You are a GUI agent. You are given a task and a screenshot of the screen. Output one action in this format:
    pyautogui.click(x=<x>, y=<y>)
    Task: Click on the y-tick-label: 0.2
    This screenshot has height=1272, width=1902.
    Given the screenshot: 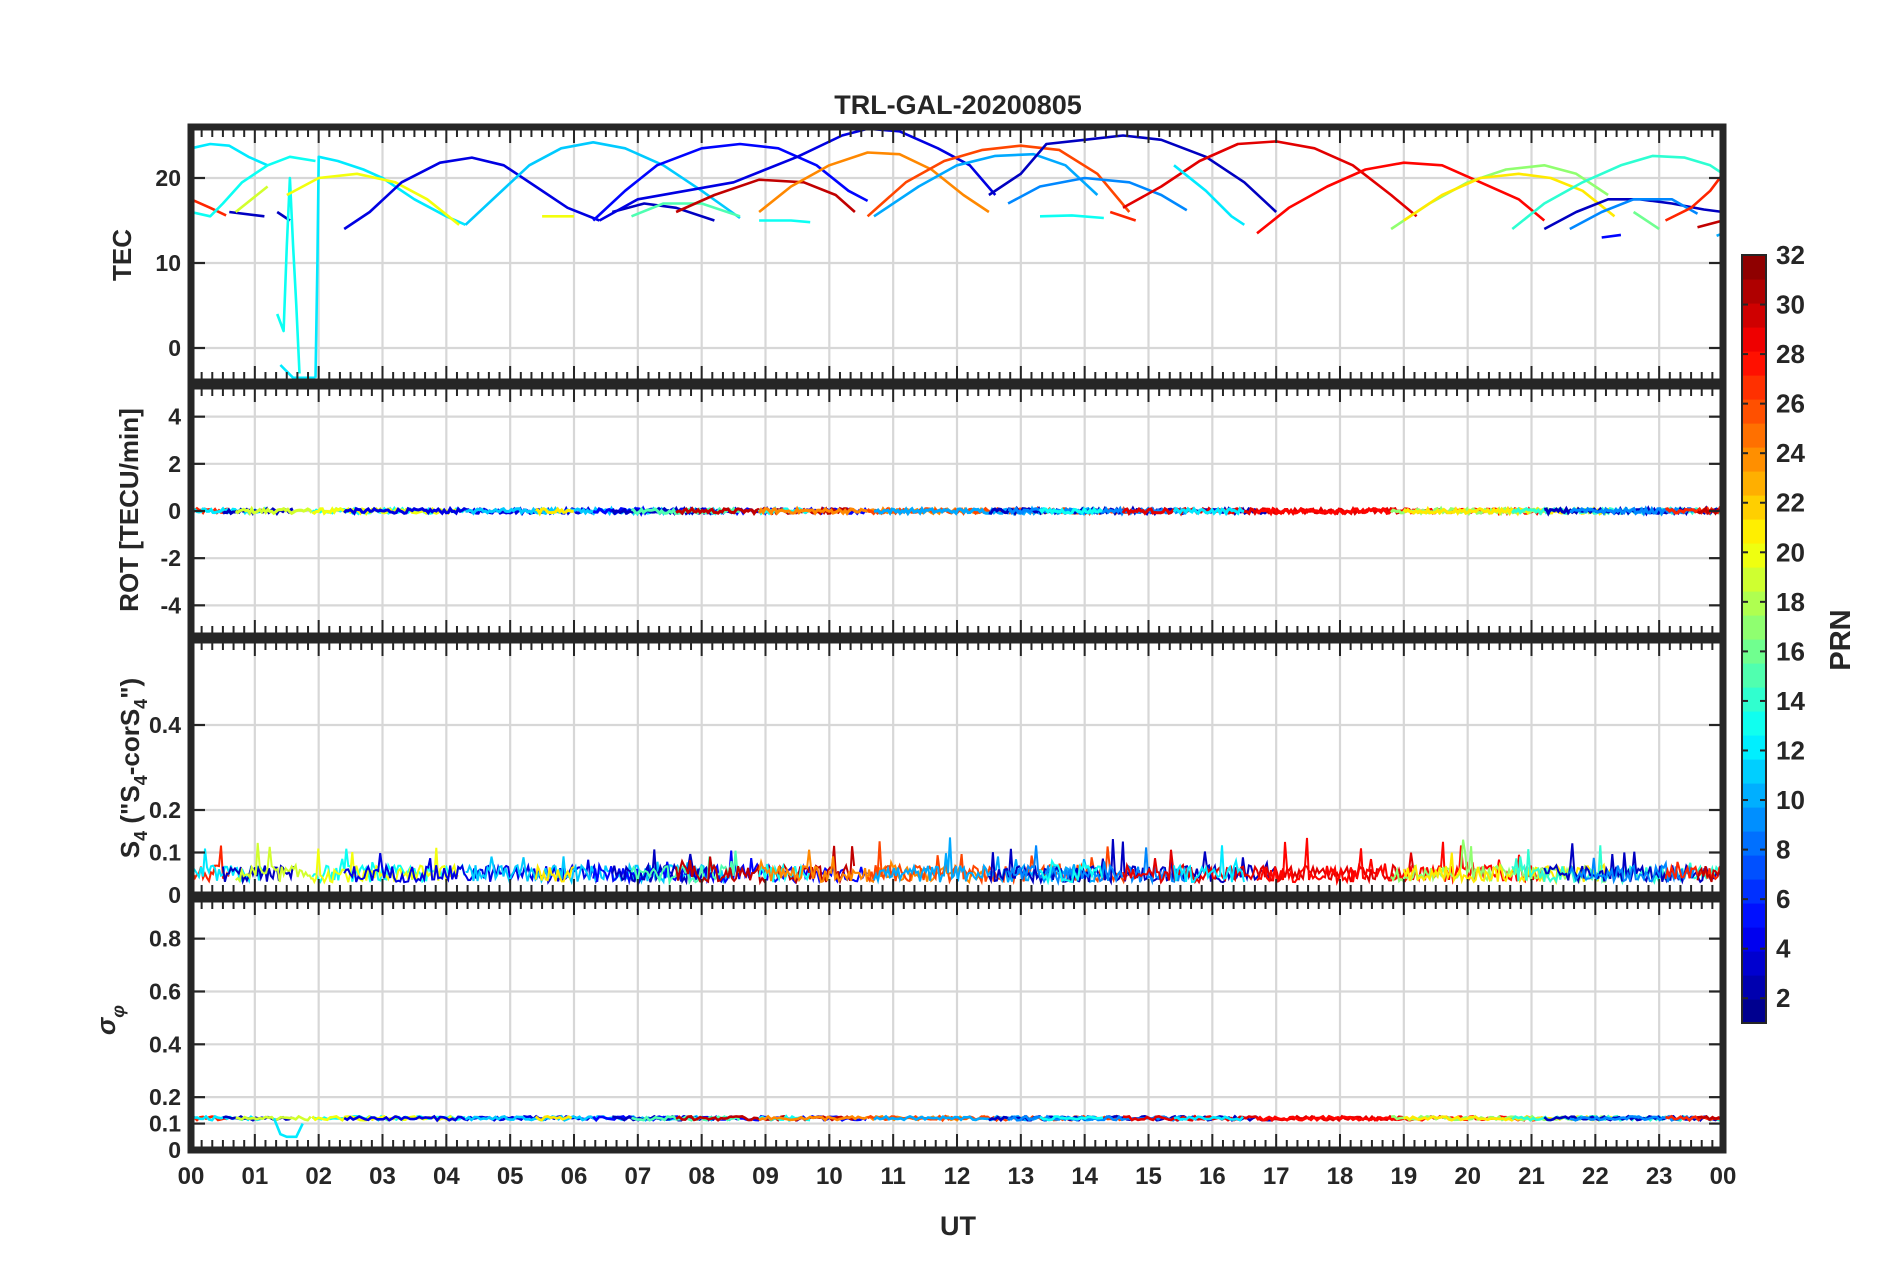 What is the action you would take?
    pyautogui.click(x=165, y=1097)
    